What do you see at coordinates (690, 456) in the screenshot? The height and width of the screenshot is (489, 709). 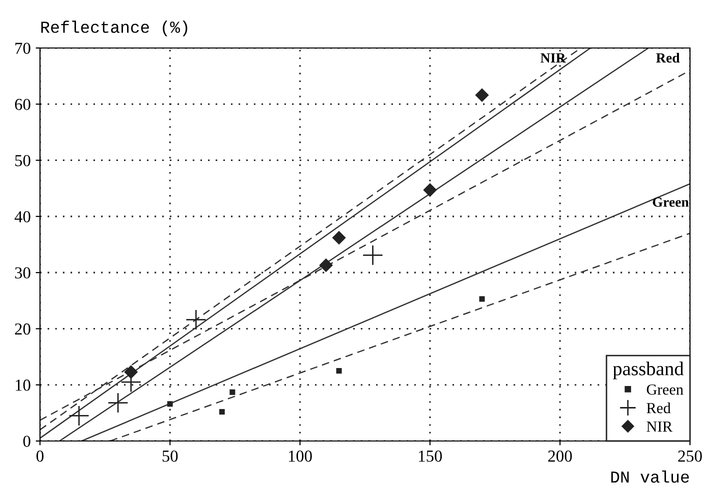 I see `x-tick-label: 250` at bounding box center [690, 456].